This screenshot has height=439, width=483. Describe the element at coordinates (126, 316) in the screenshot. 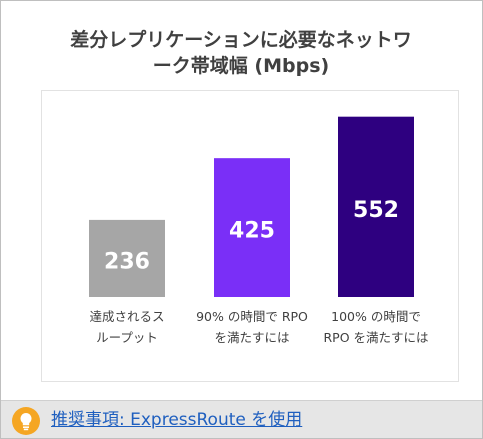

I see `category-label: 達成されるス` at that location.